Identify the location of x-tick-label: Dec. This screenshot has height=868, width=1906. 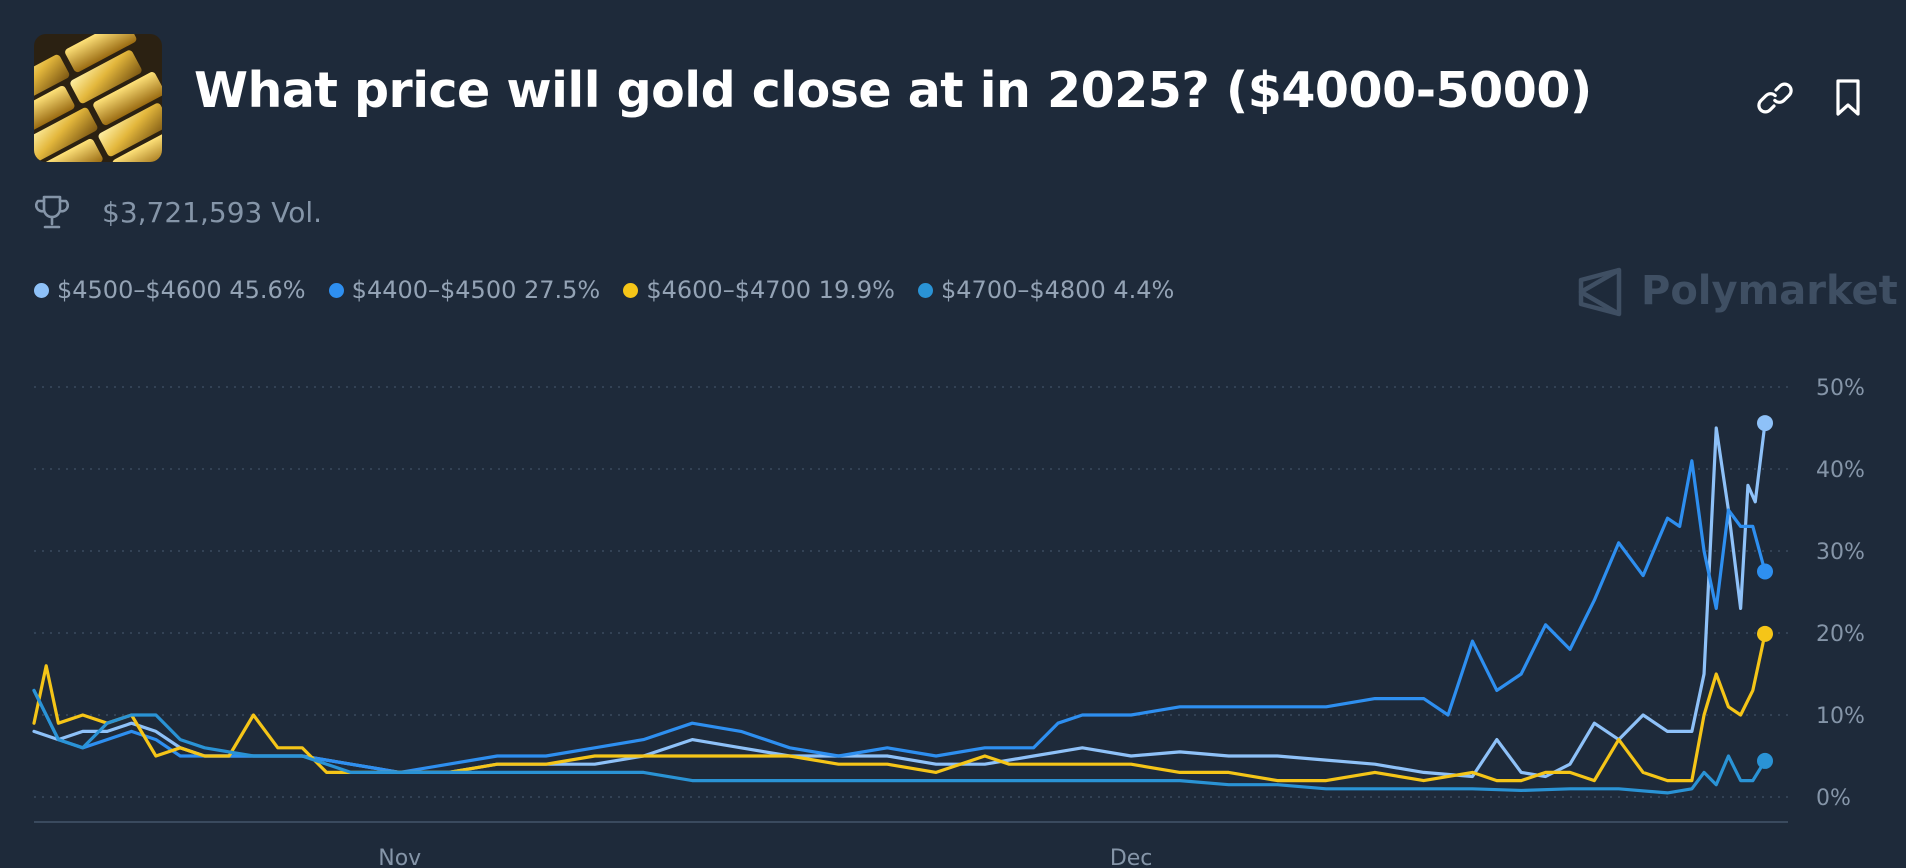
(1131, 857).